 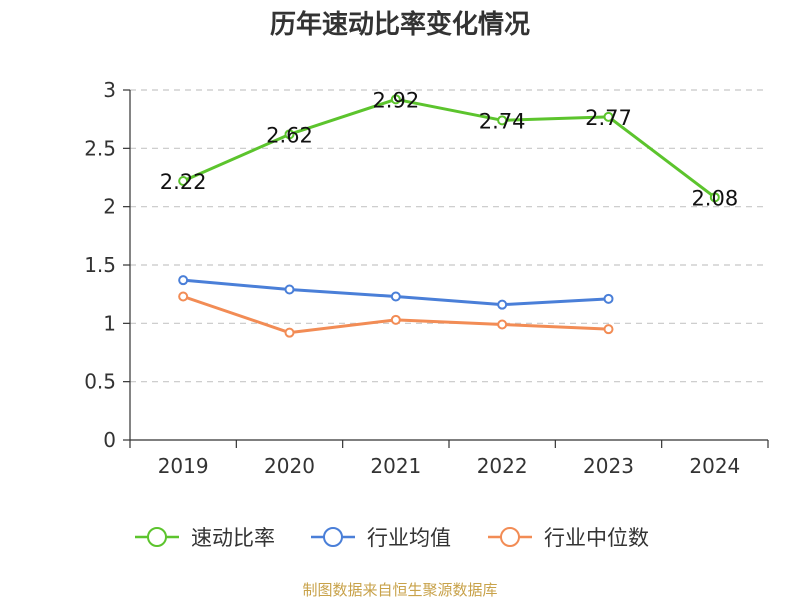 I want to click on data-label: 2.08, so click(x=714, y=198).